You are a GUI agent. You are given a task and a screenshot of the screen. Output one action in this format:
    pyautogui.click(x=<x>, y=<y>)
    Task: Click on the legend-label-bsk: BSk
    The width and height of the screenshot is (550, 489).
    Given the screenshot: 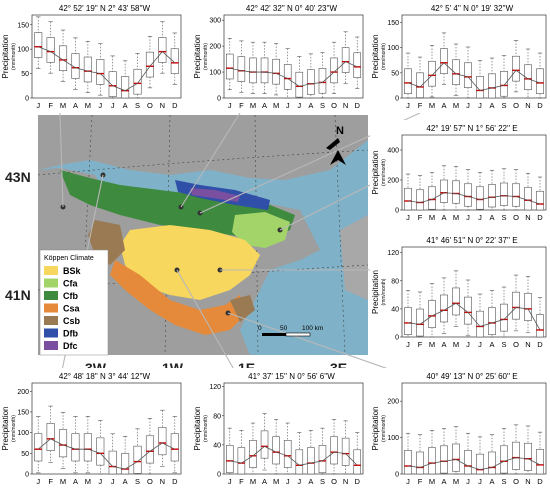 What is the action you would take?
    pyautogui.click(x=72, y=271)
    